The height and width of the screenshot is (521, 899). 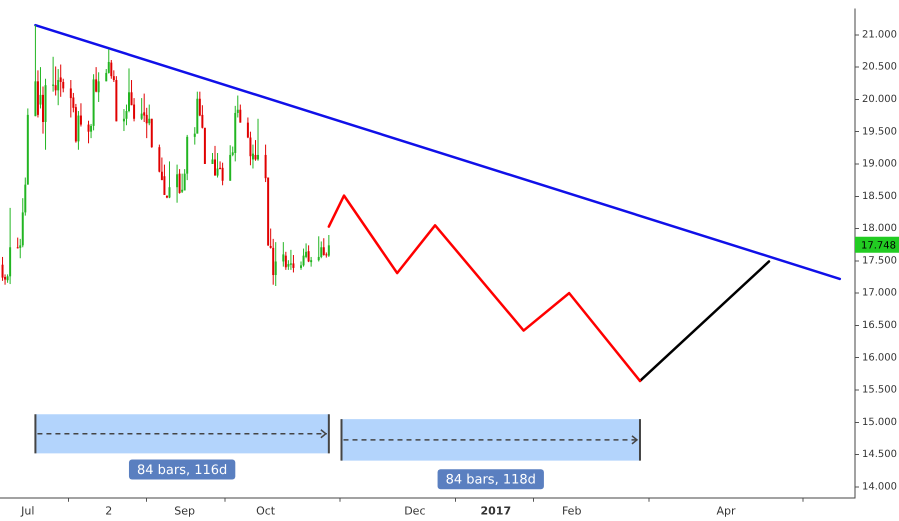 I want to click on x-tick-label: 2017, so click(x=496, y=511).